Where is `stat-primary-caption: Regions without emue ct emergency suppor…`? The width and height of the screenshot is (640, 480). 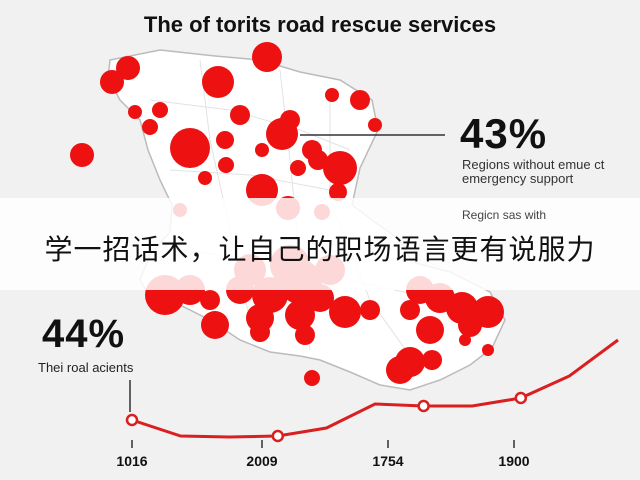 stat-primary-caption: Regions without emue ct emergency suppor… is located at coordinates (533, 171).